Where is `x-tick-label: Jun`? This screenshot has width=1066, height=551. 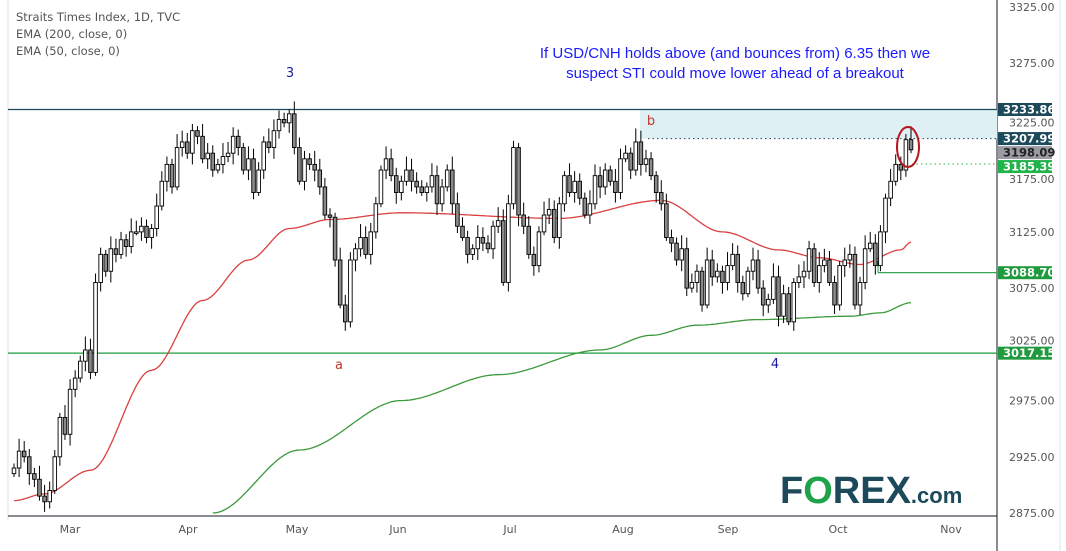 x-tick-label: Jun is located at coordinates (397, 529).